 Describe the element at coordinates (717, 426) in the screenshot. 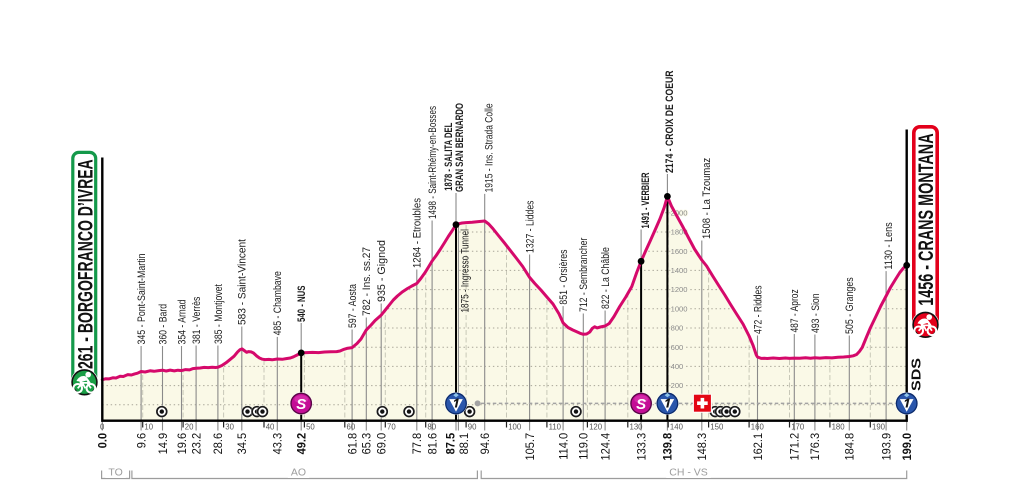

I see `svg-text: 150` at that location.